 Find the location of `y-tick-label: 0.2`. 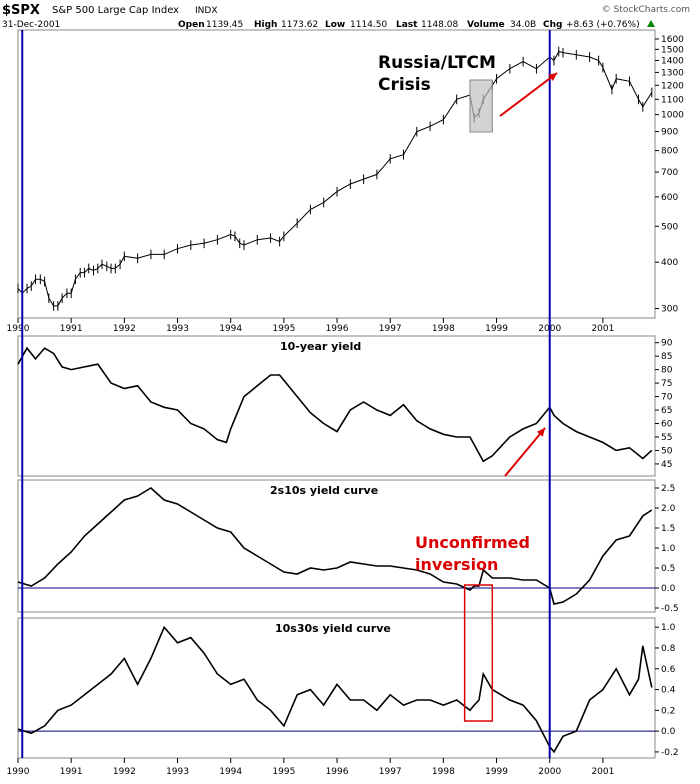

y-tick-label: 0.2 is located at coordinates (668, 711).